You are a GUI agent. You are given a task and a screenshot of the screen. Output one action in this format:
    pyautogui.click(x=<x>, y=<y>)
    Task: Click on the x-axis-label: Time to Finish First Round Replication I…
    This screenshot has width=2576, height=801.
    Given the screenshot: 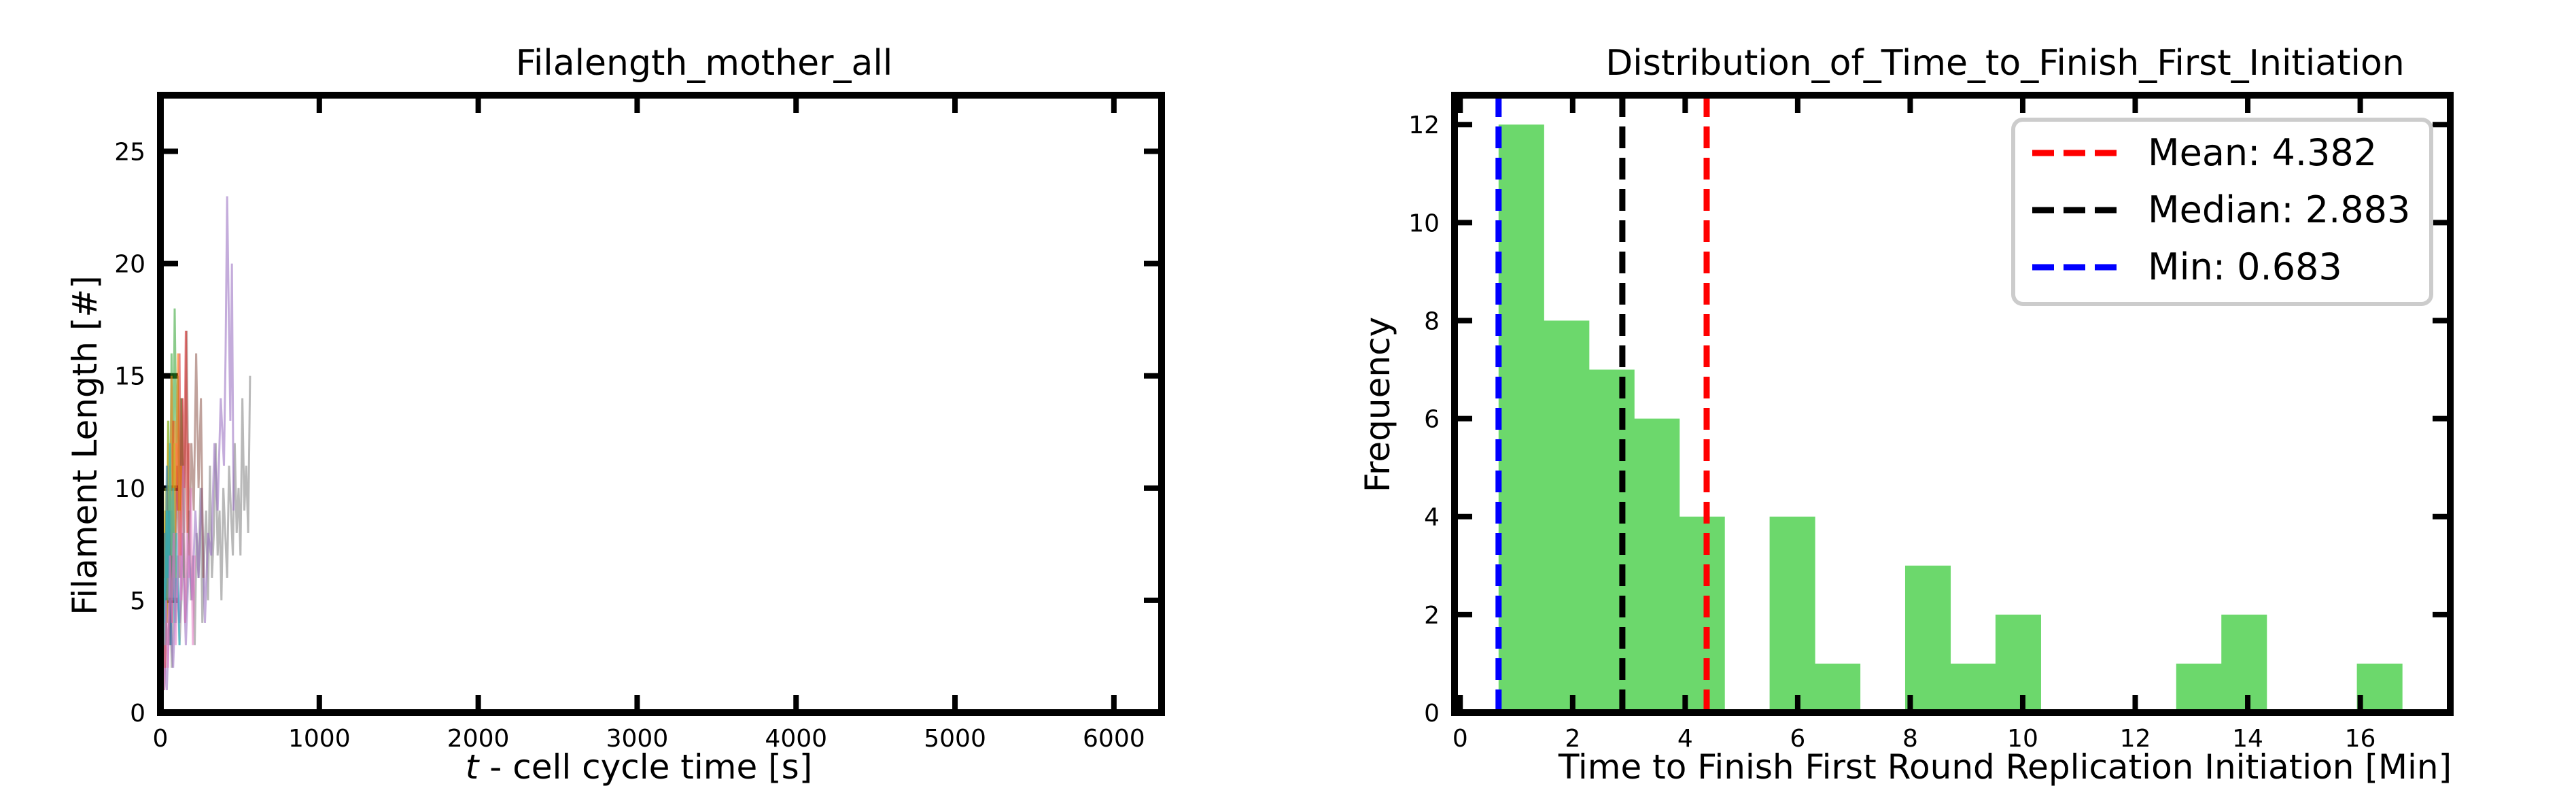 What is the action you would take?
    pyautogui.click(x=2005, y=767)
    